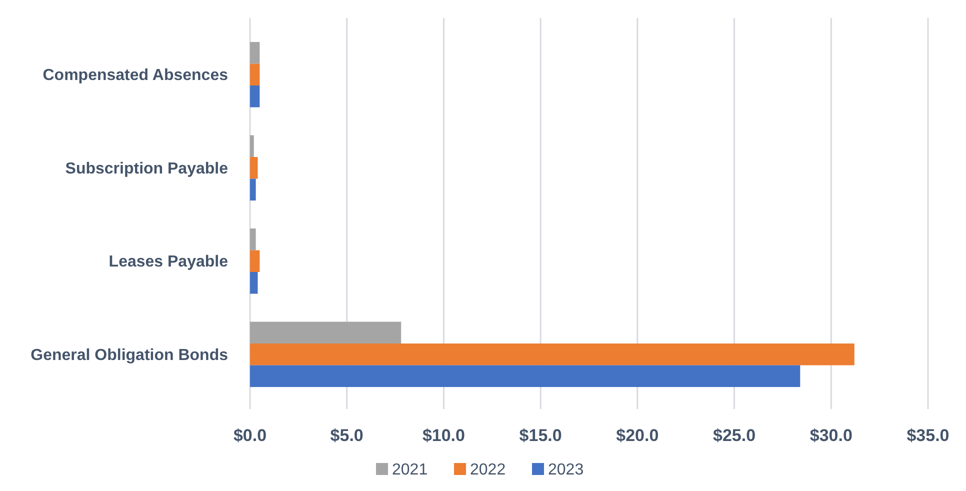 The height and width of the screenshot is (491, 966). What do you see at coordinates (540, 435) in the screenshot?
I see `x-tick-label: $15.0` at bounding box center [540, 435].